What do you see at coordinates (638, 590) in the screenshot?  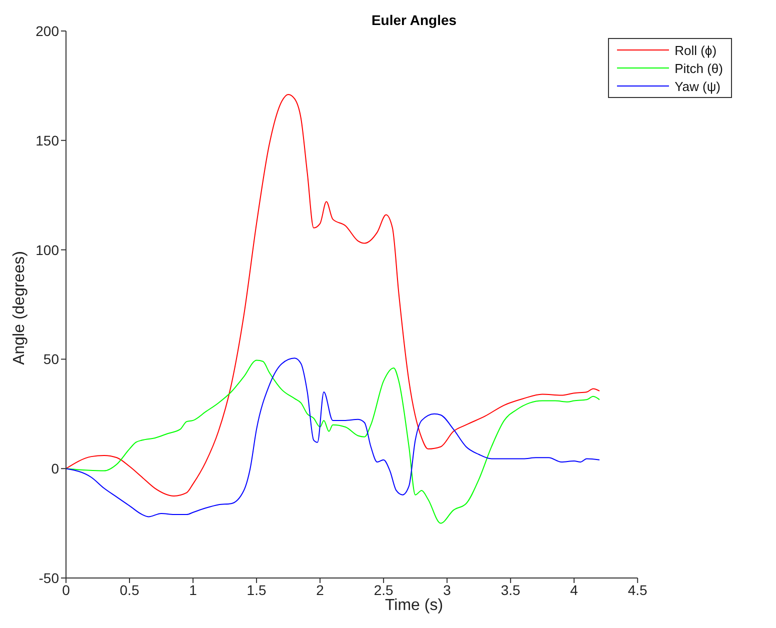 I see `x-tick-label: 4.5` at bounding box center [638, 590].